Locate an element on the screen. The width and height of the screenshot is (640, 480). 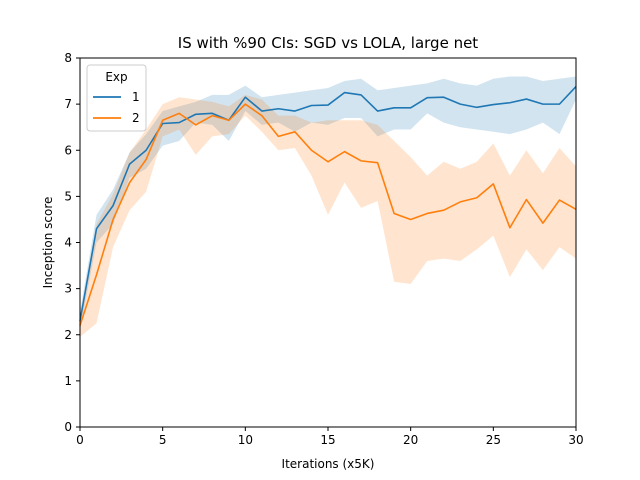
y-tick-label: 8 is located at coordinates (68, 58).